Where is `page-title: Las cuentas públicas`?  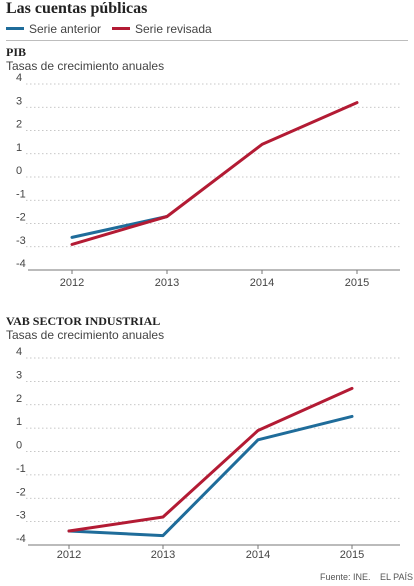 page-title: Las cuentas públicas is located at coordinates (77, 8).